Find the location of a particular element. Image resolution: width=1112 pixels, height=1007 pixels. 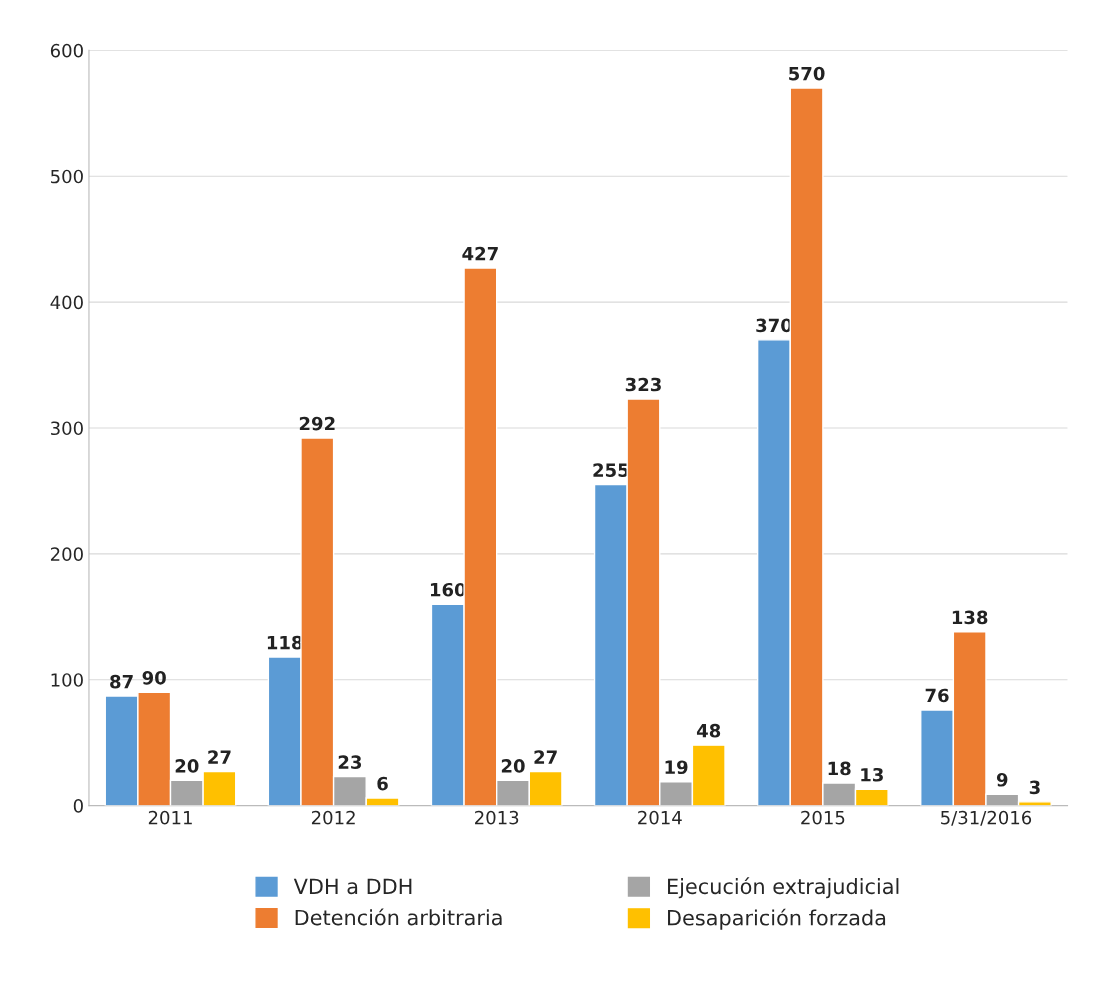

data-label: 9 is located at coordinates (1002, 779).